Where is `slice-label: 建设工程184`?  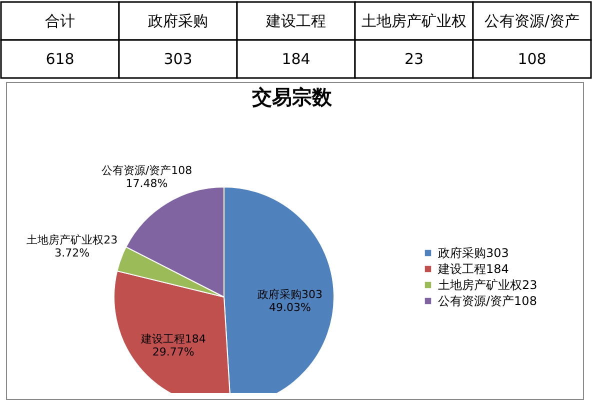
slice-label: 建设工程184 is located at coordinates (173, 339).